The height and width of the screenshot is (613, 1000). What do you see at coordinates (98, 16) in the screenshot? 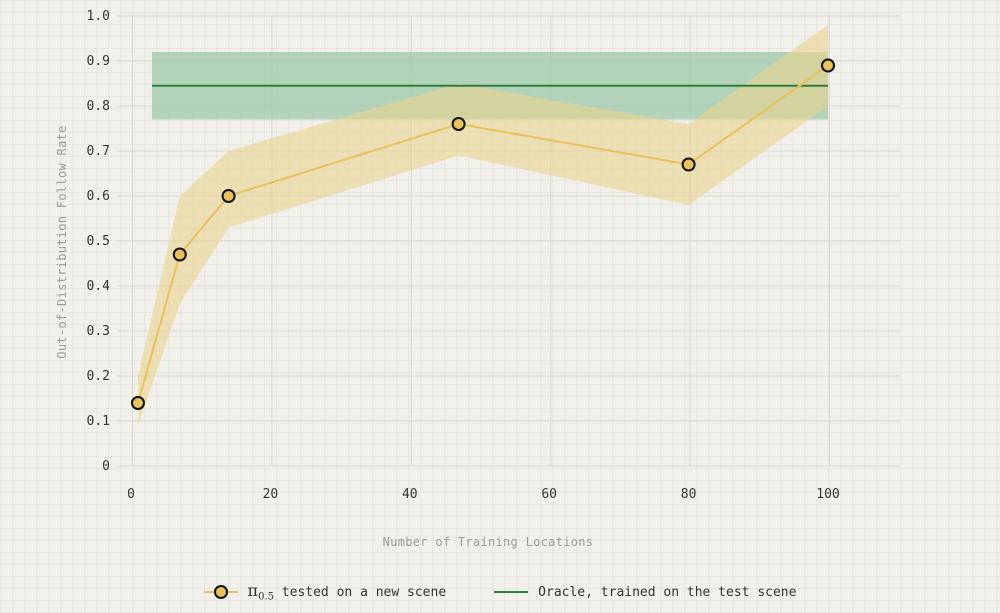
I see `y-tick-label: 1.0` at bounding box center [98, 16].